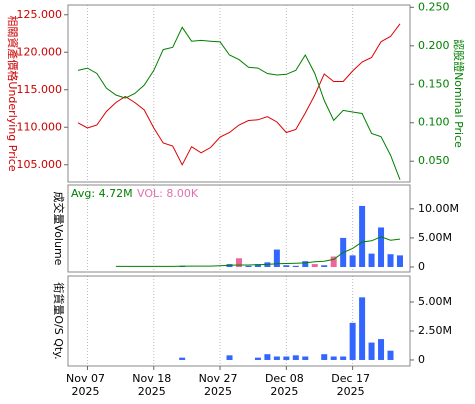  I want to click on vol-label: VOL: 8.00K, so click(168, 193).